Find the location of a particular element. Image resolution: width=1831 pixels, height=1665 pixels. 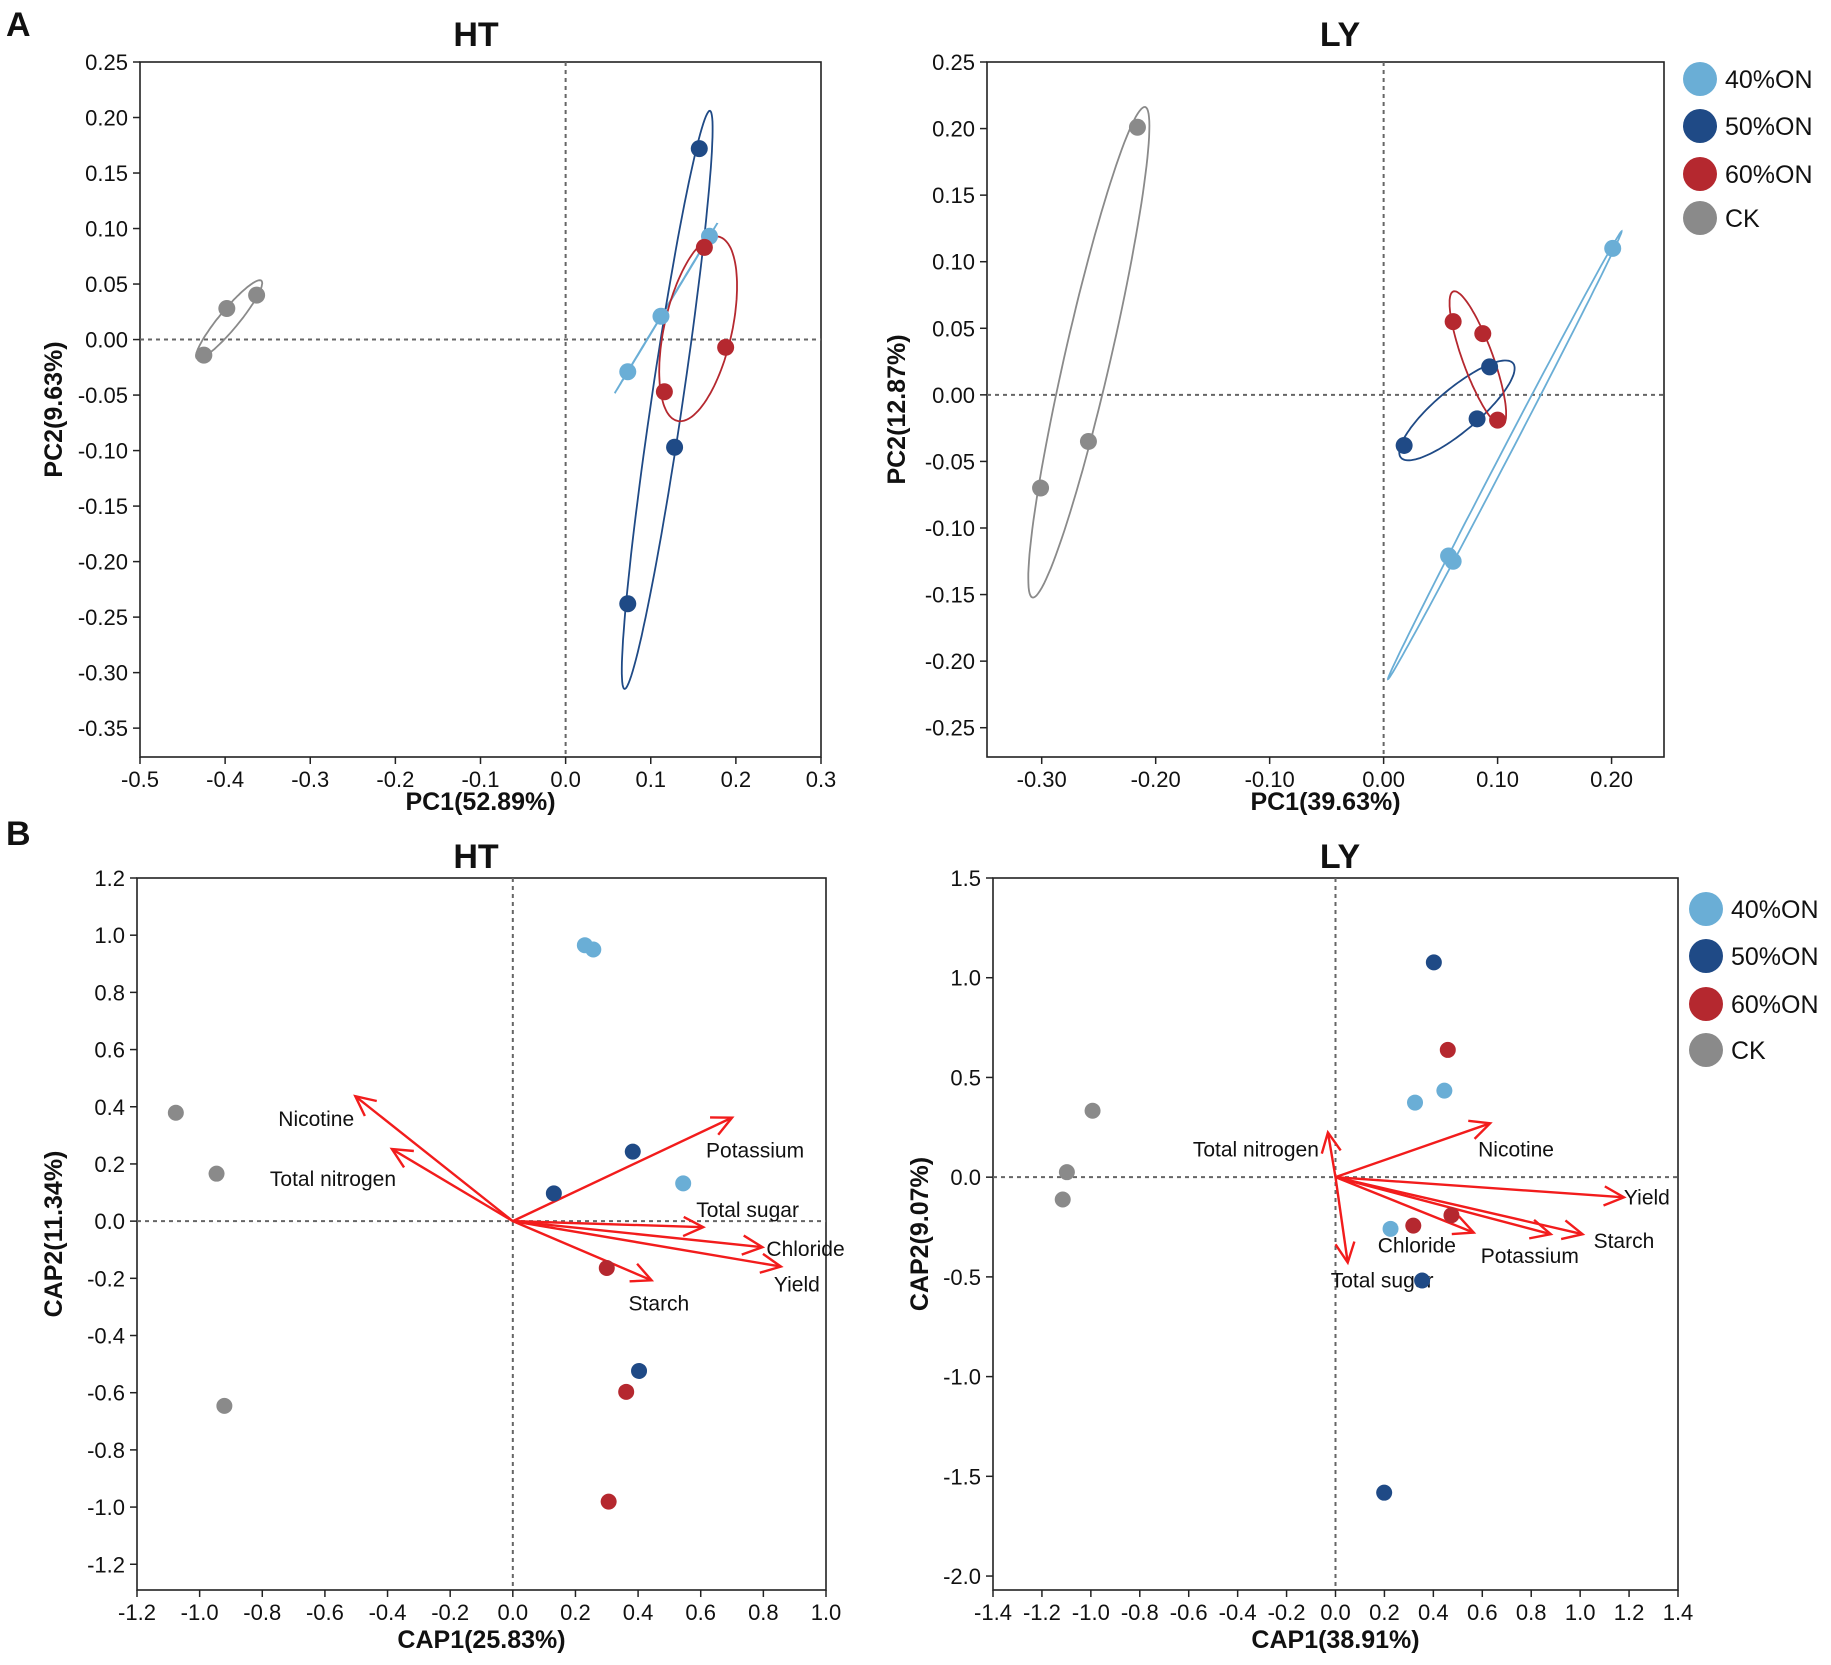

x-axis-label: CAP1(25.83%) is located at coordinates (481, 1640).